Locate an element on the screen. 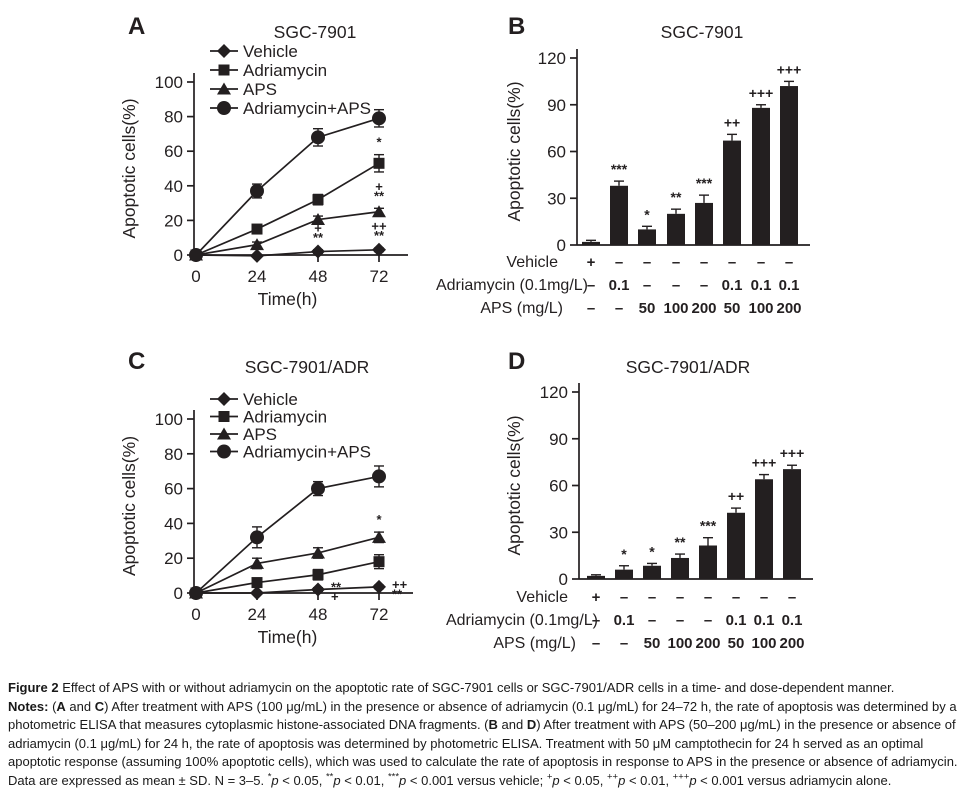 The width and height of the screenshot is (968, 793). y-tick-label: 40 is located at coordinates (173, 523).